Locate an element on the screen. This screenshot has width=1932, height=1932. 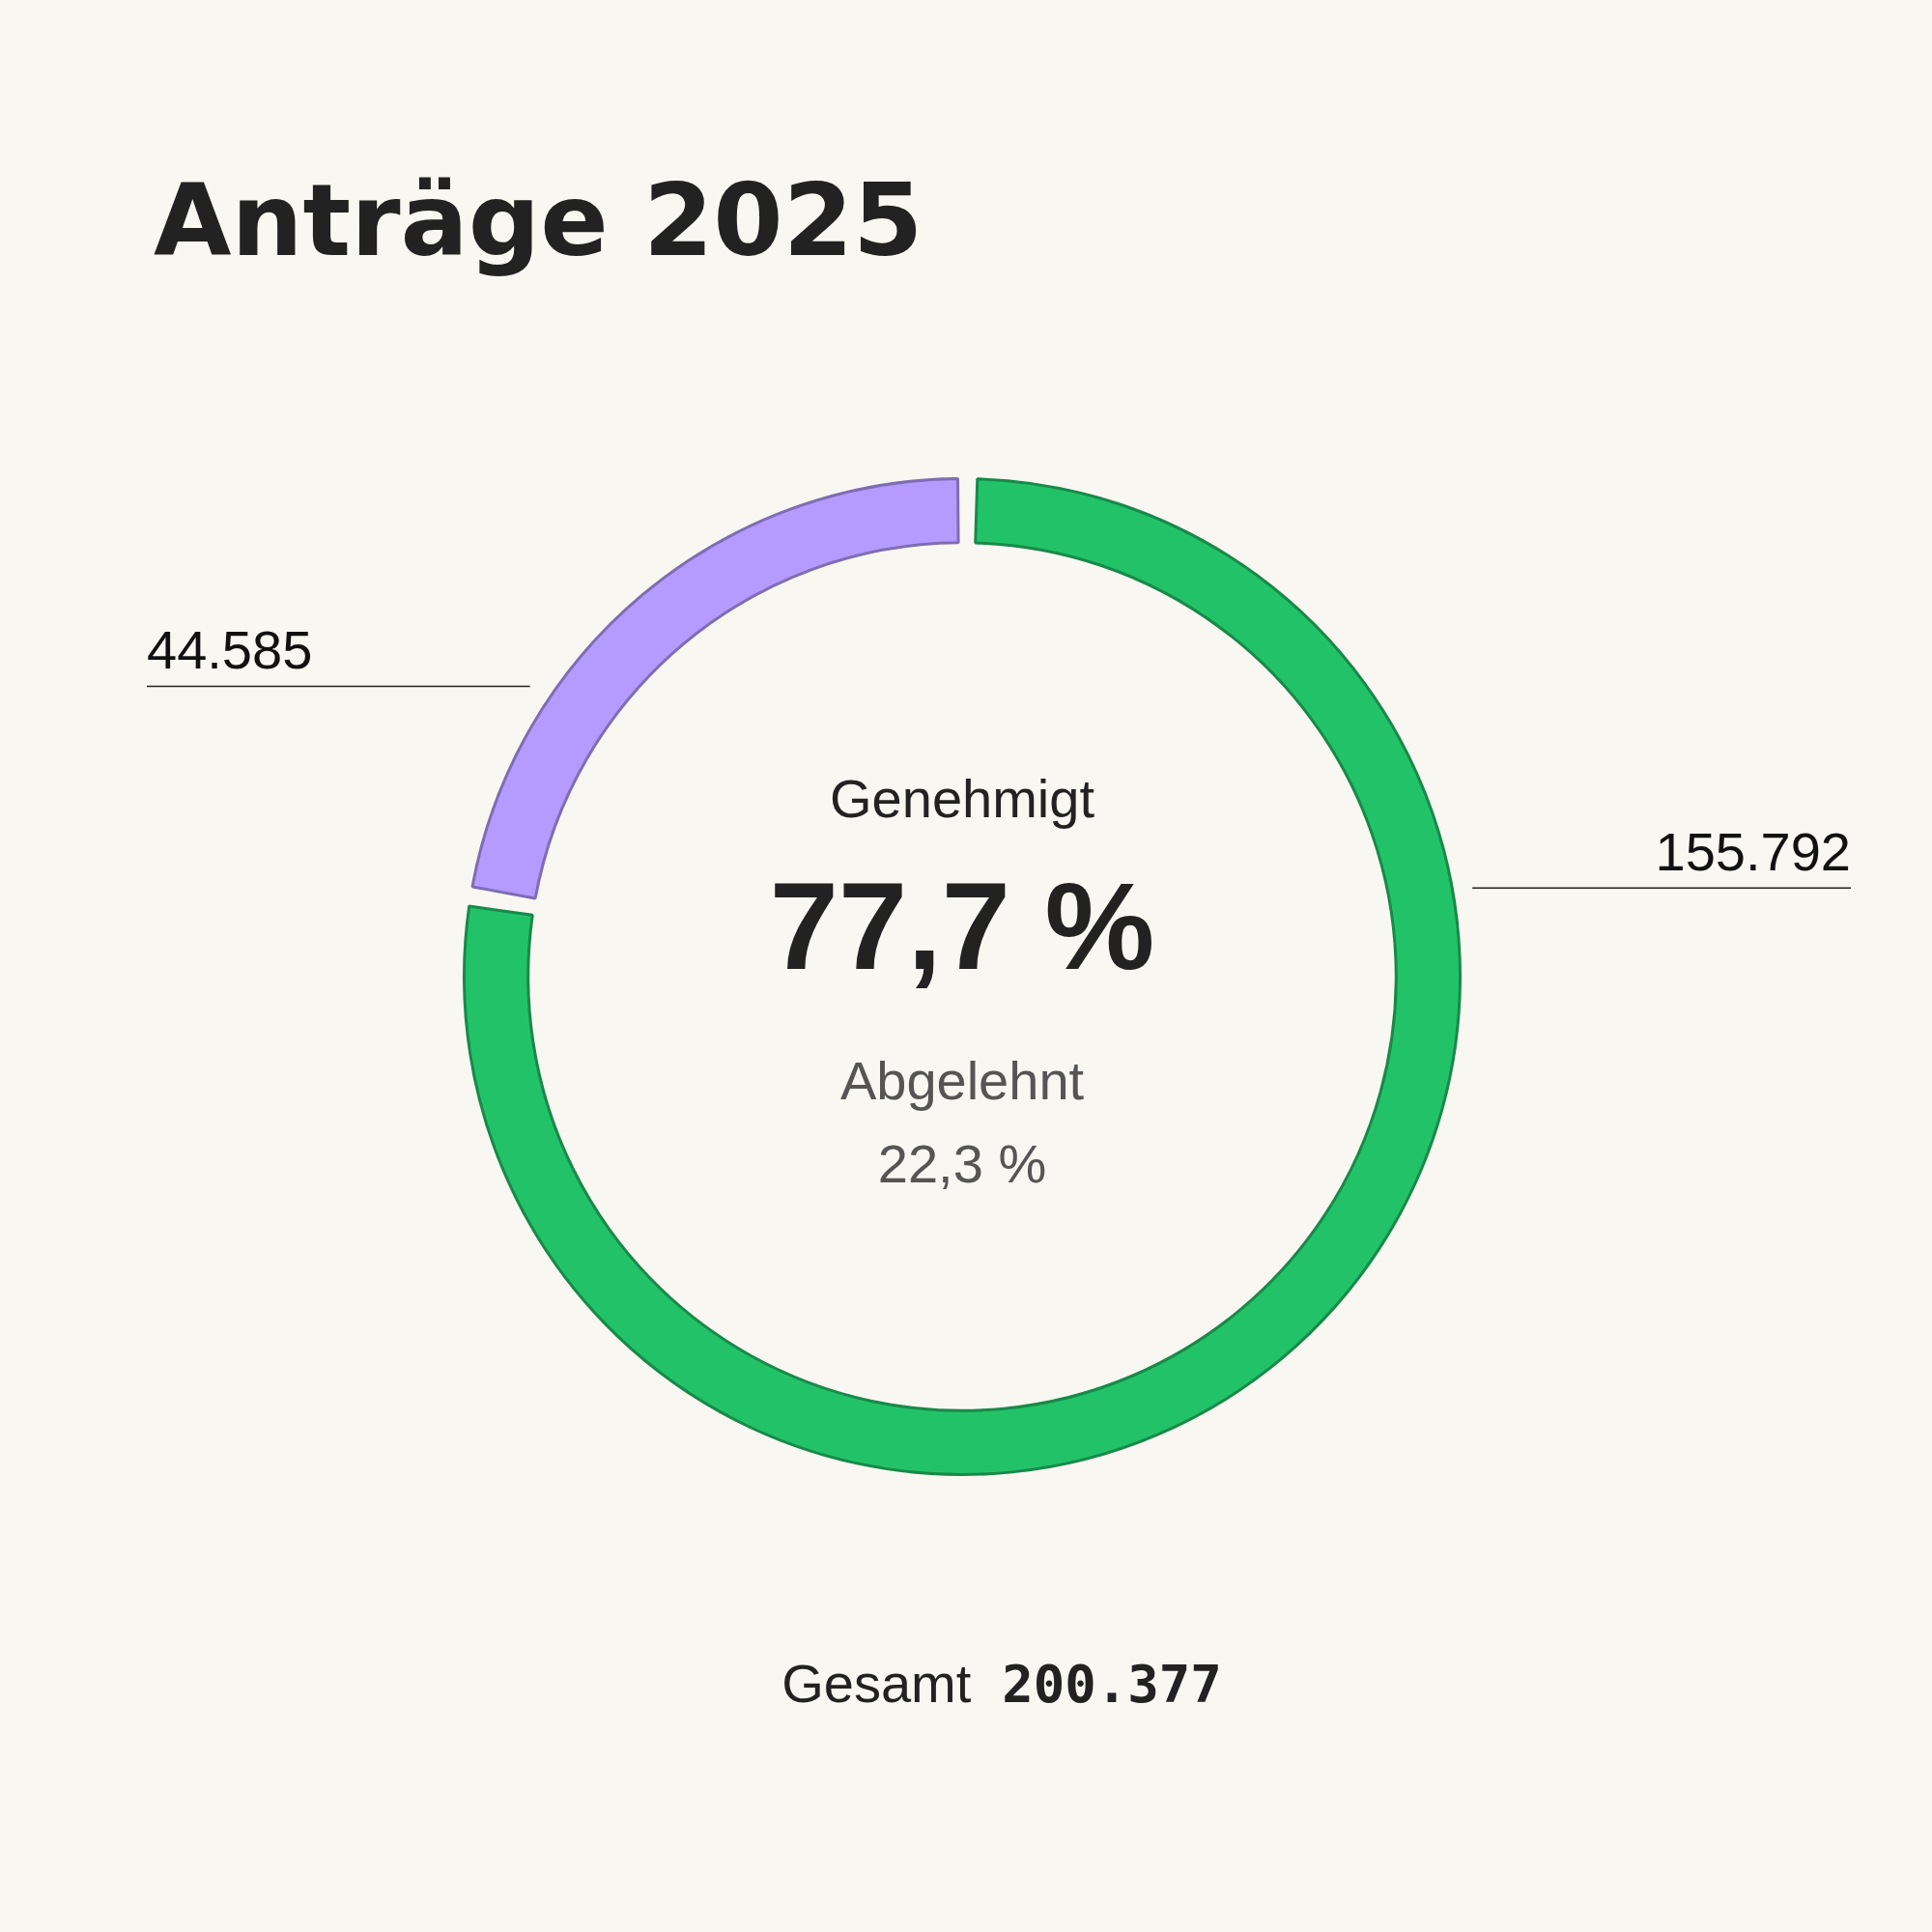
text: 77,7 % is located at coordinates (962, 926).